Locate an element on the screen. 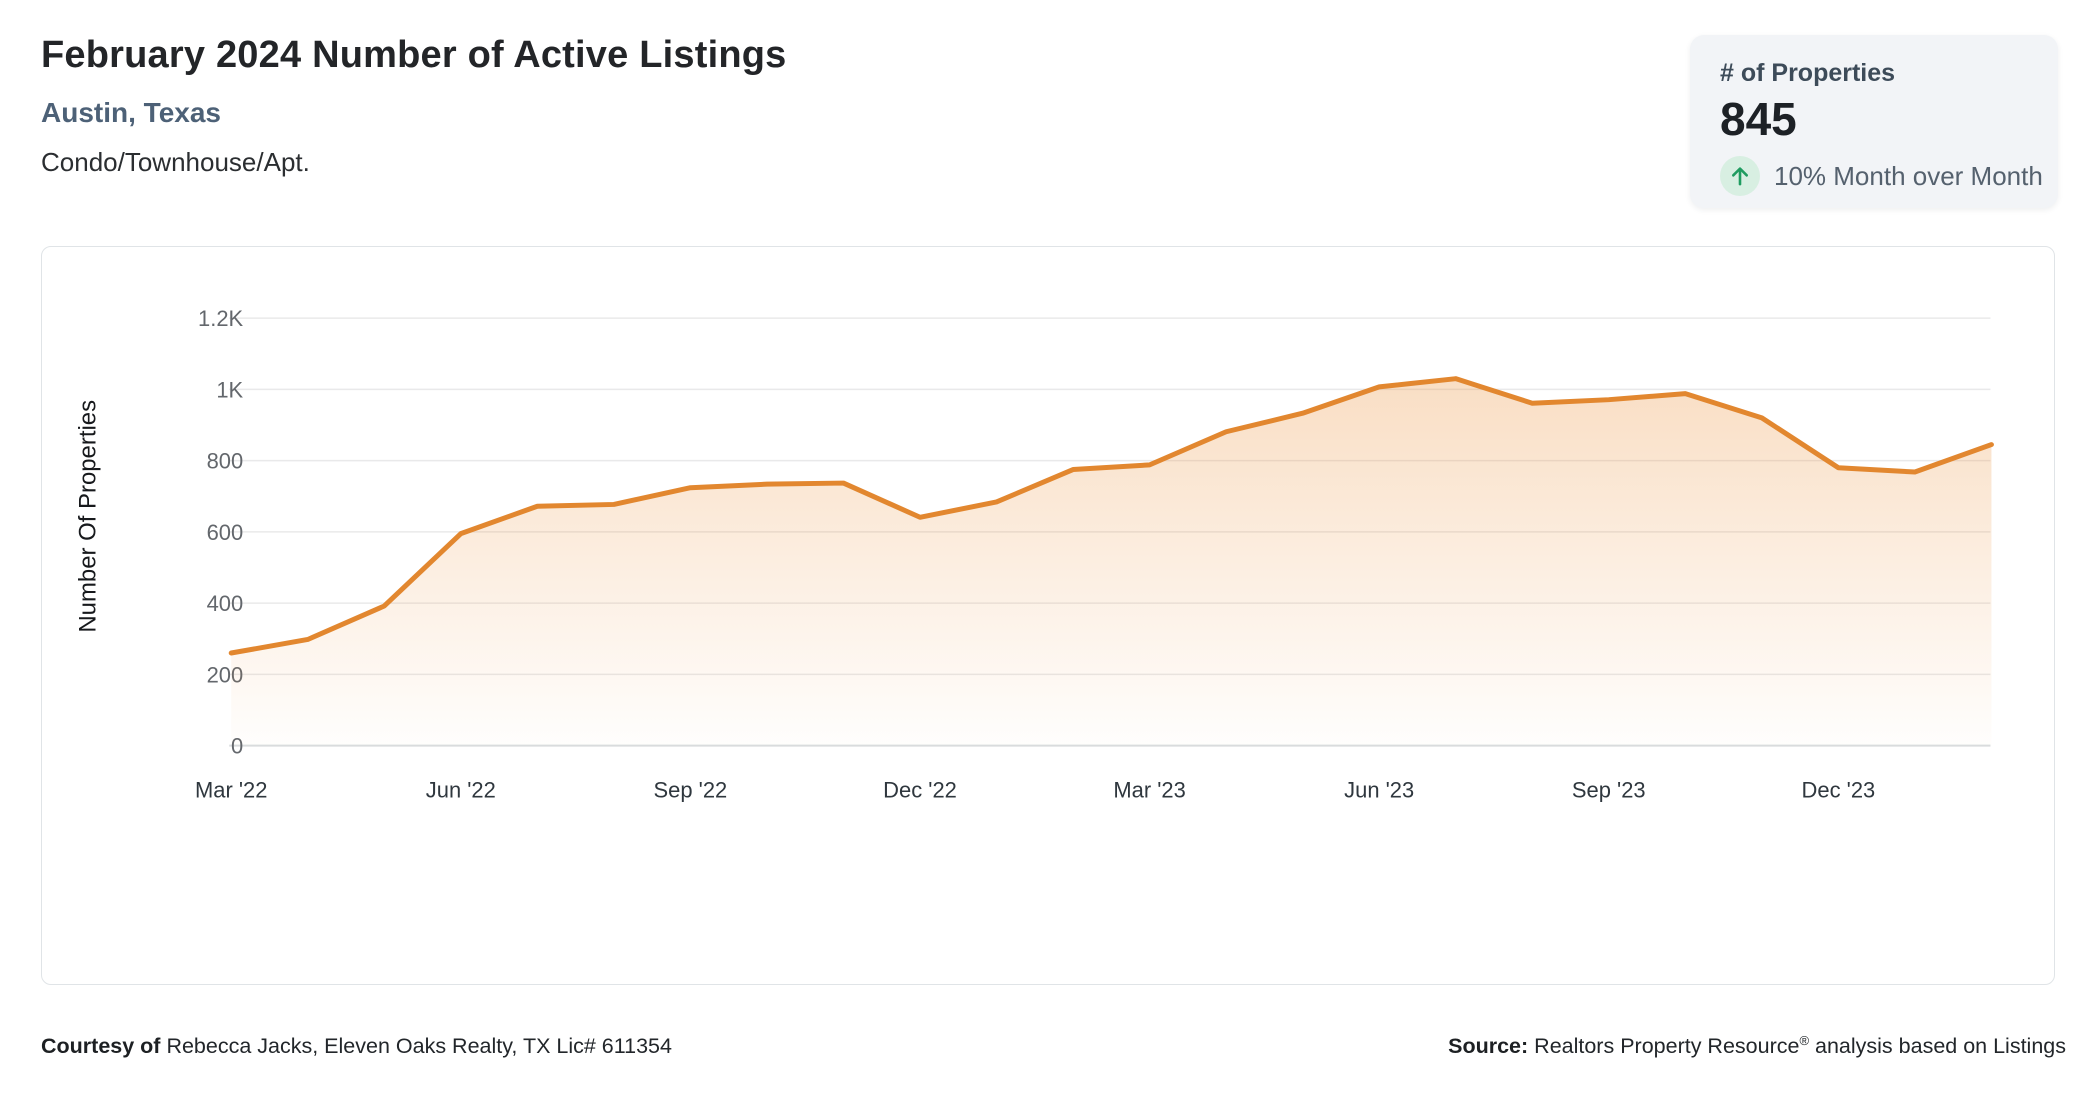 Image resolution: width=2096 pixels, height=1100 pixels. x-tick-label: Mar '23 is located at coordinates (1149, 790).